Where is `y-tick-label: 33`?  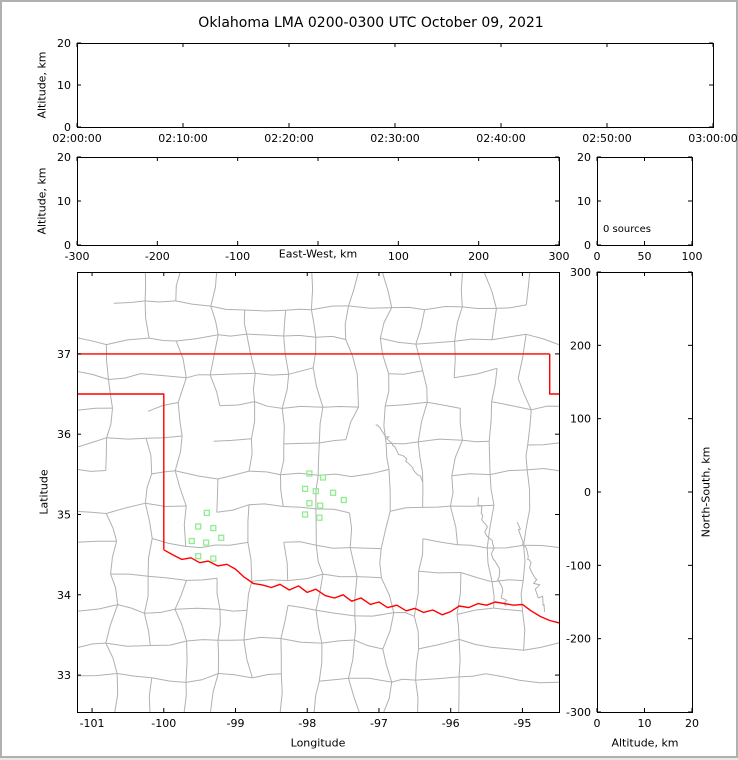 y-tick-label: 33 is located at coordinates (64, 675).